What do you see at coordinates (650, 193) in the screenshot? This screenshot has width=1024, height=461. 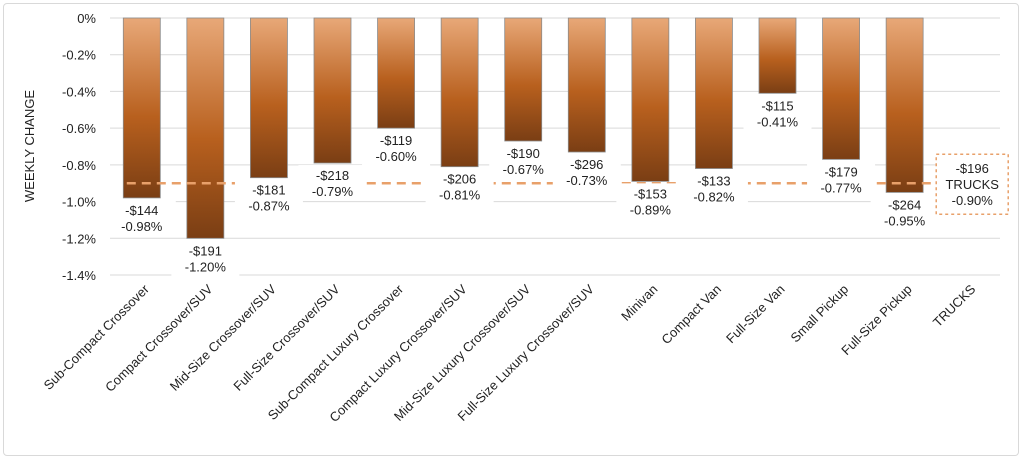 I see `data-label-dollar: -$153` at bounding box center [650, 193].